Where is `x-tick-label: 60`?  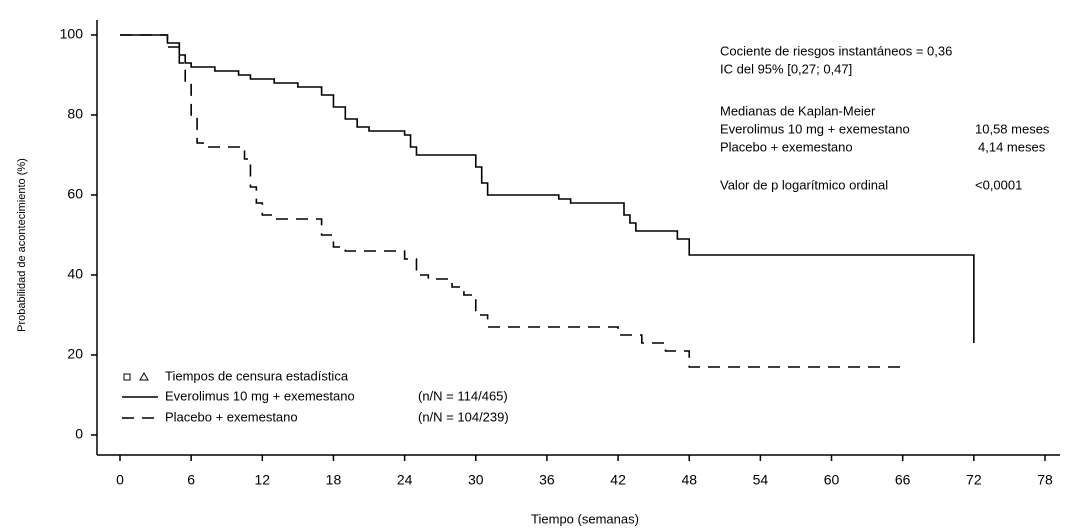 x-tick-label: 60 is located at coordinates (832, 480).